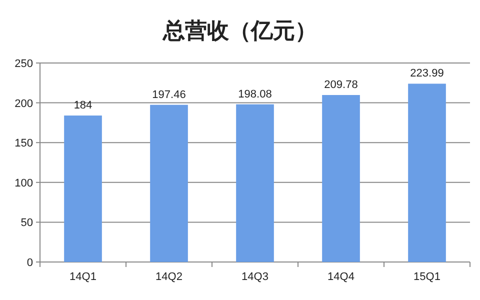 The width and height of the screenshot is (480, 300). Describe the element at coordinates (83, 106) in the screenshot. I see `data-label: 184` at that location.